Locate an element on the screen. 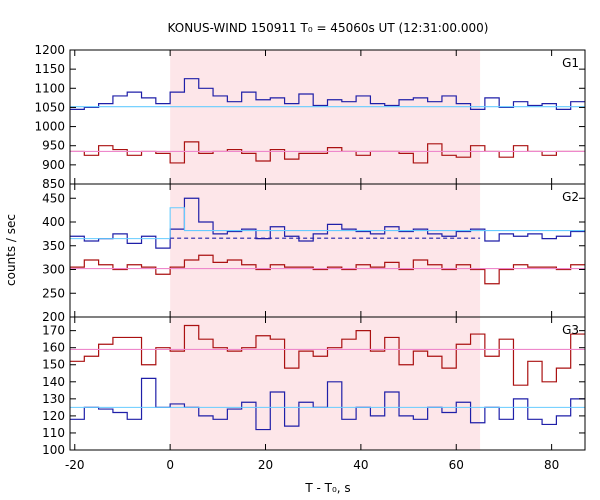  y-tick-label: 140 is located at coordinates (53, 382).